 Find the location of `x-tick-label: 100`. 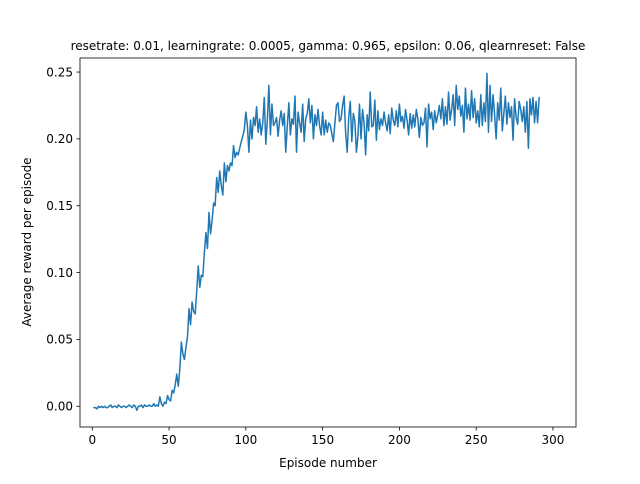

x-tick-label: 100 is located at coordinates (245, 440).